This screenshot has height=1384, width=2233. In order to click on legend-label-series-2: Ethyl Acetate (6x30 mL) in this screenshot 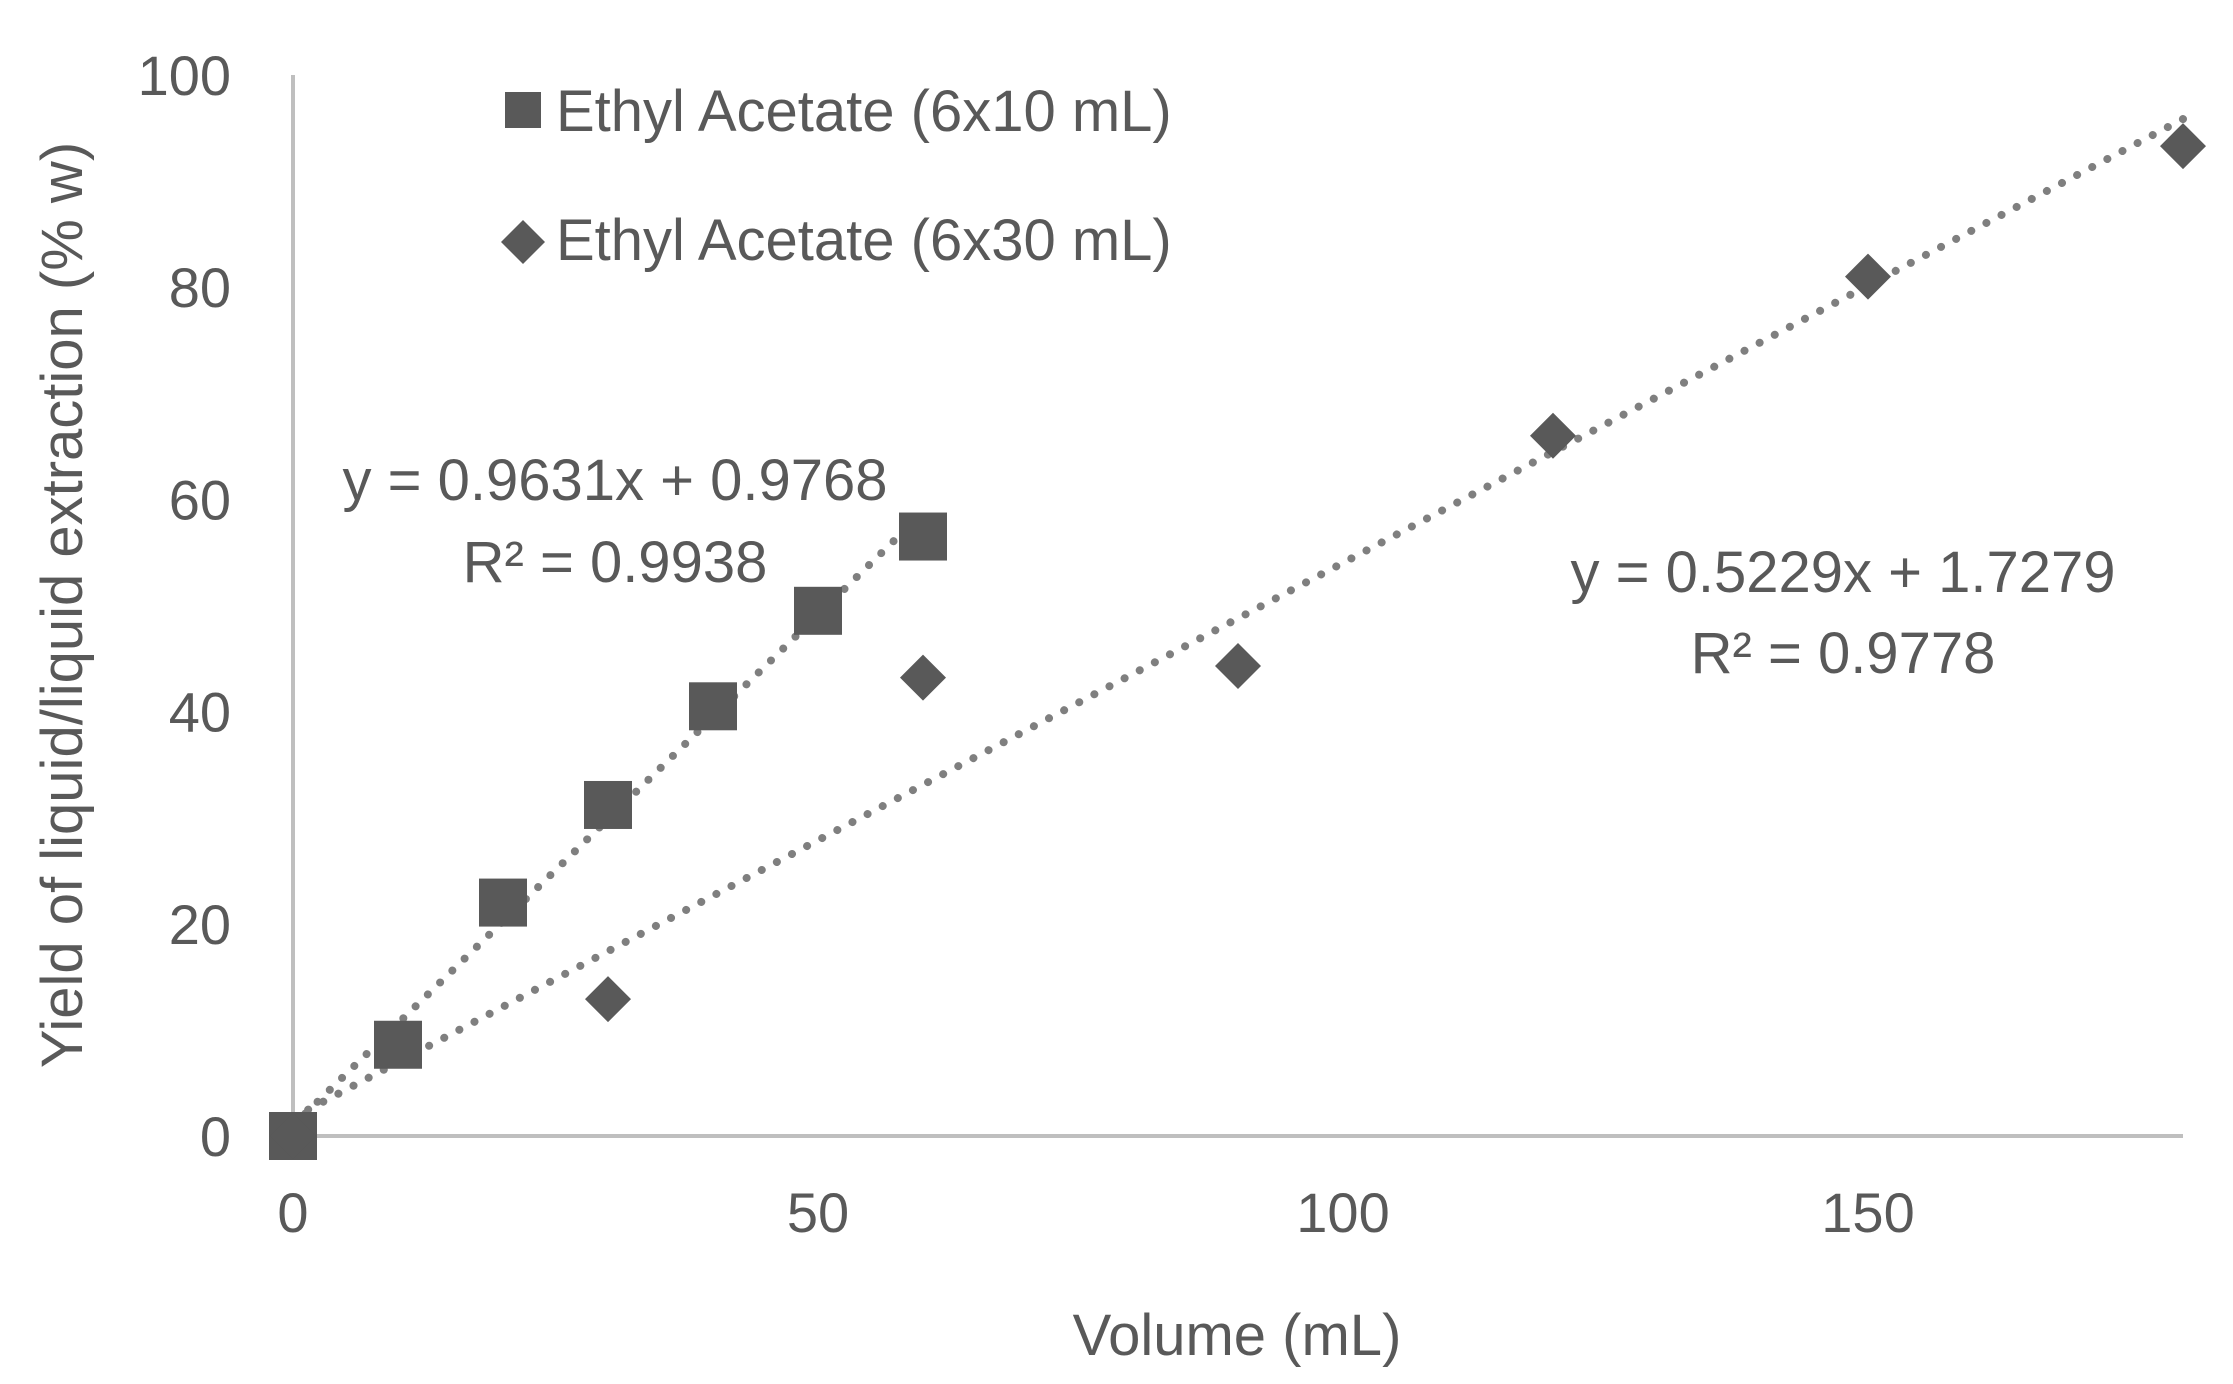, I will do `click(864, 240)`.